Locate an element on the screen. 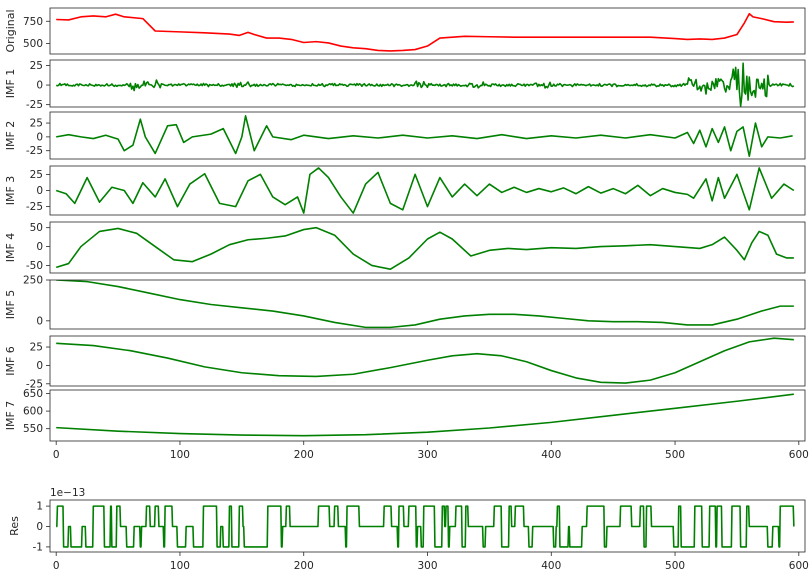  y-tick-label: -1 is located at coordinates (38, 547).